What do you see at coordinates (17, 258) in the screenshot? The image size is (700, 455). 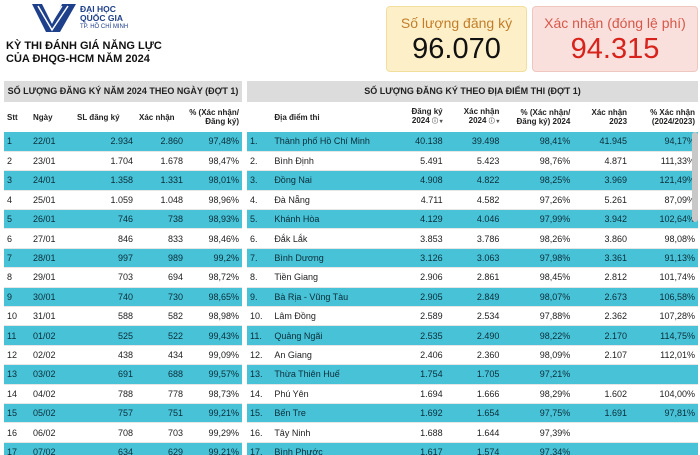 I see `table-cell: 7` at bounding box center [17, 258].